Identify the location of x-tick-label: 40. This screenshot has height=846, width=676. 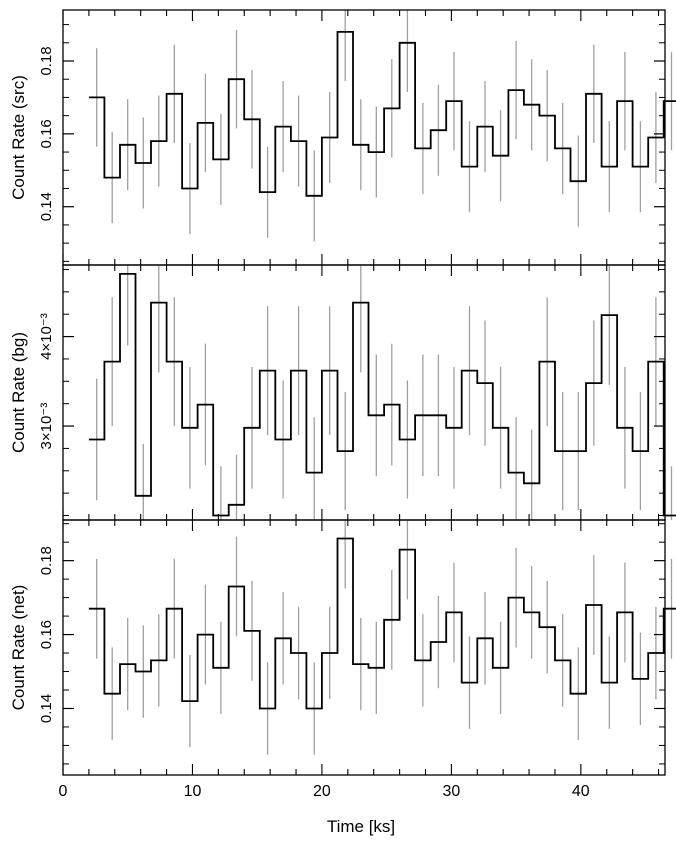
(581, 791).